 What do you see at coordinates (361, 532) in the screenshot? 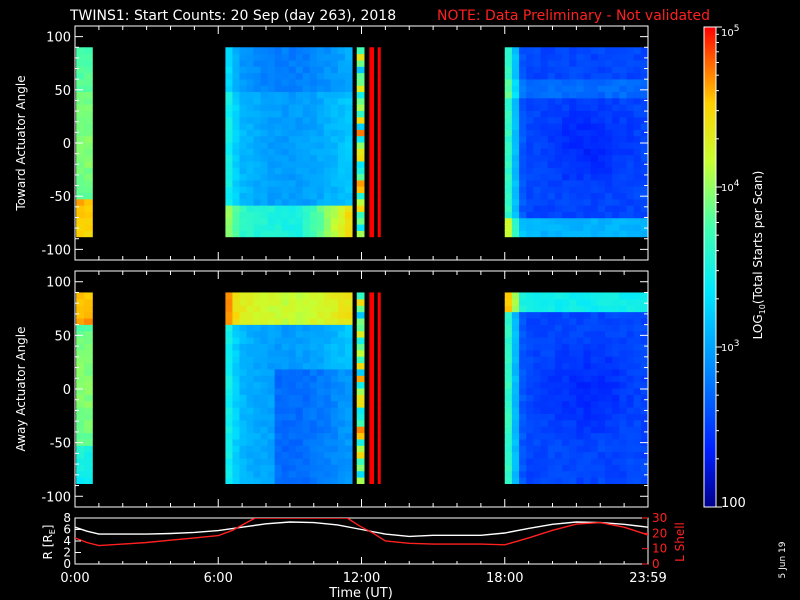
I see `orbit-lines` at bounding box center [361, 532].